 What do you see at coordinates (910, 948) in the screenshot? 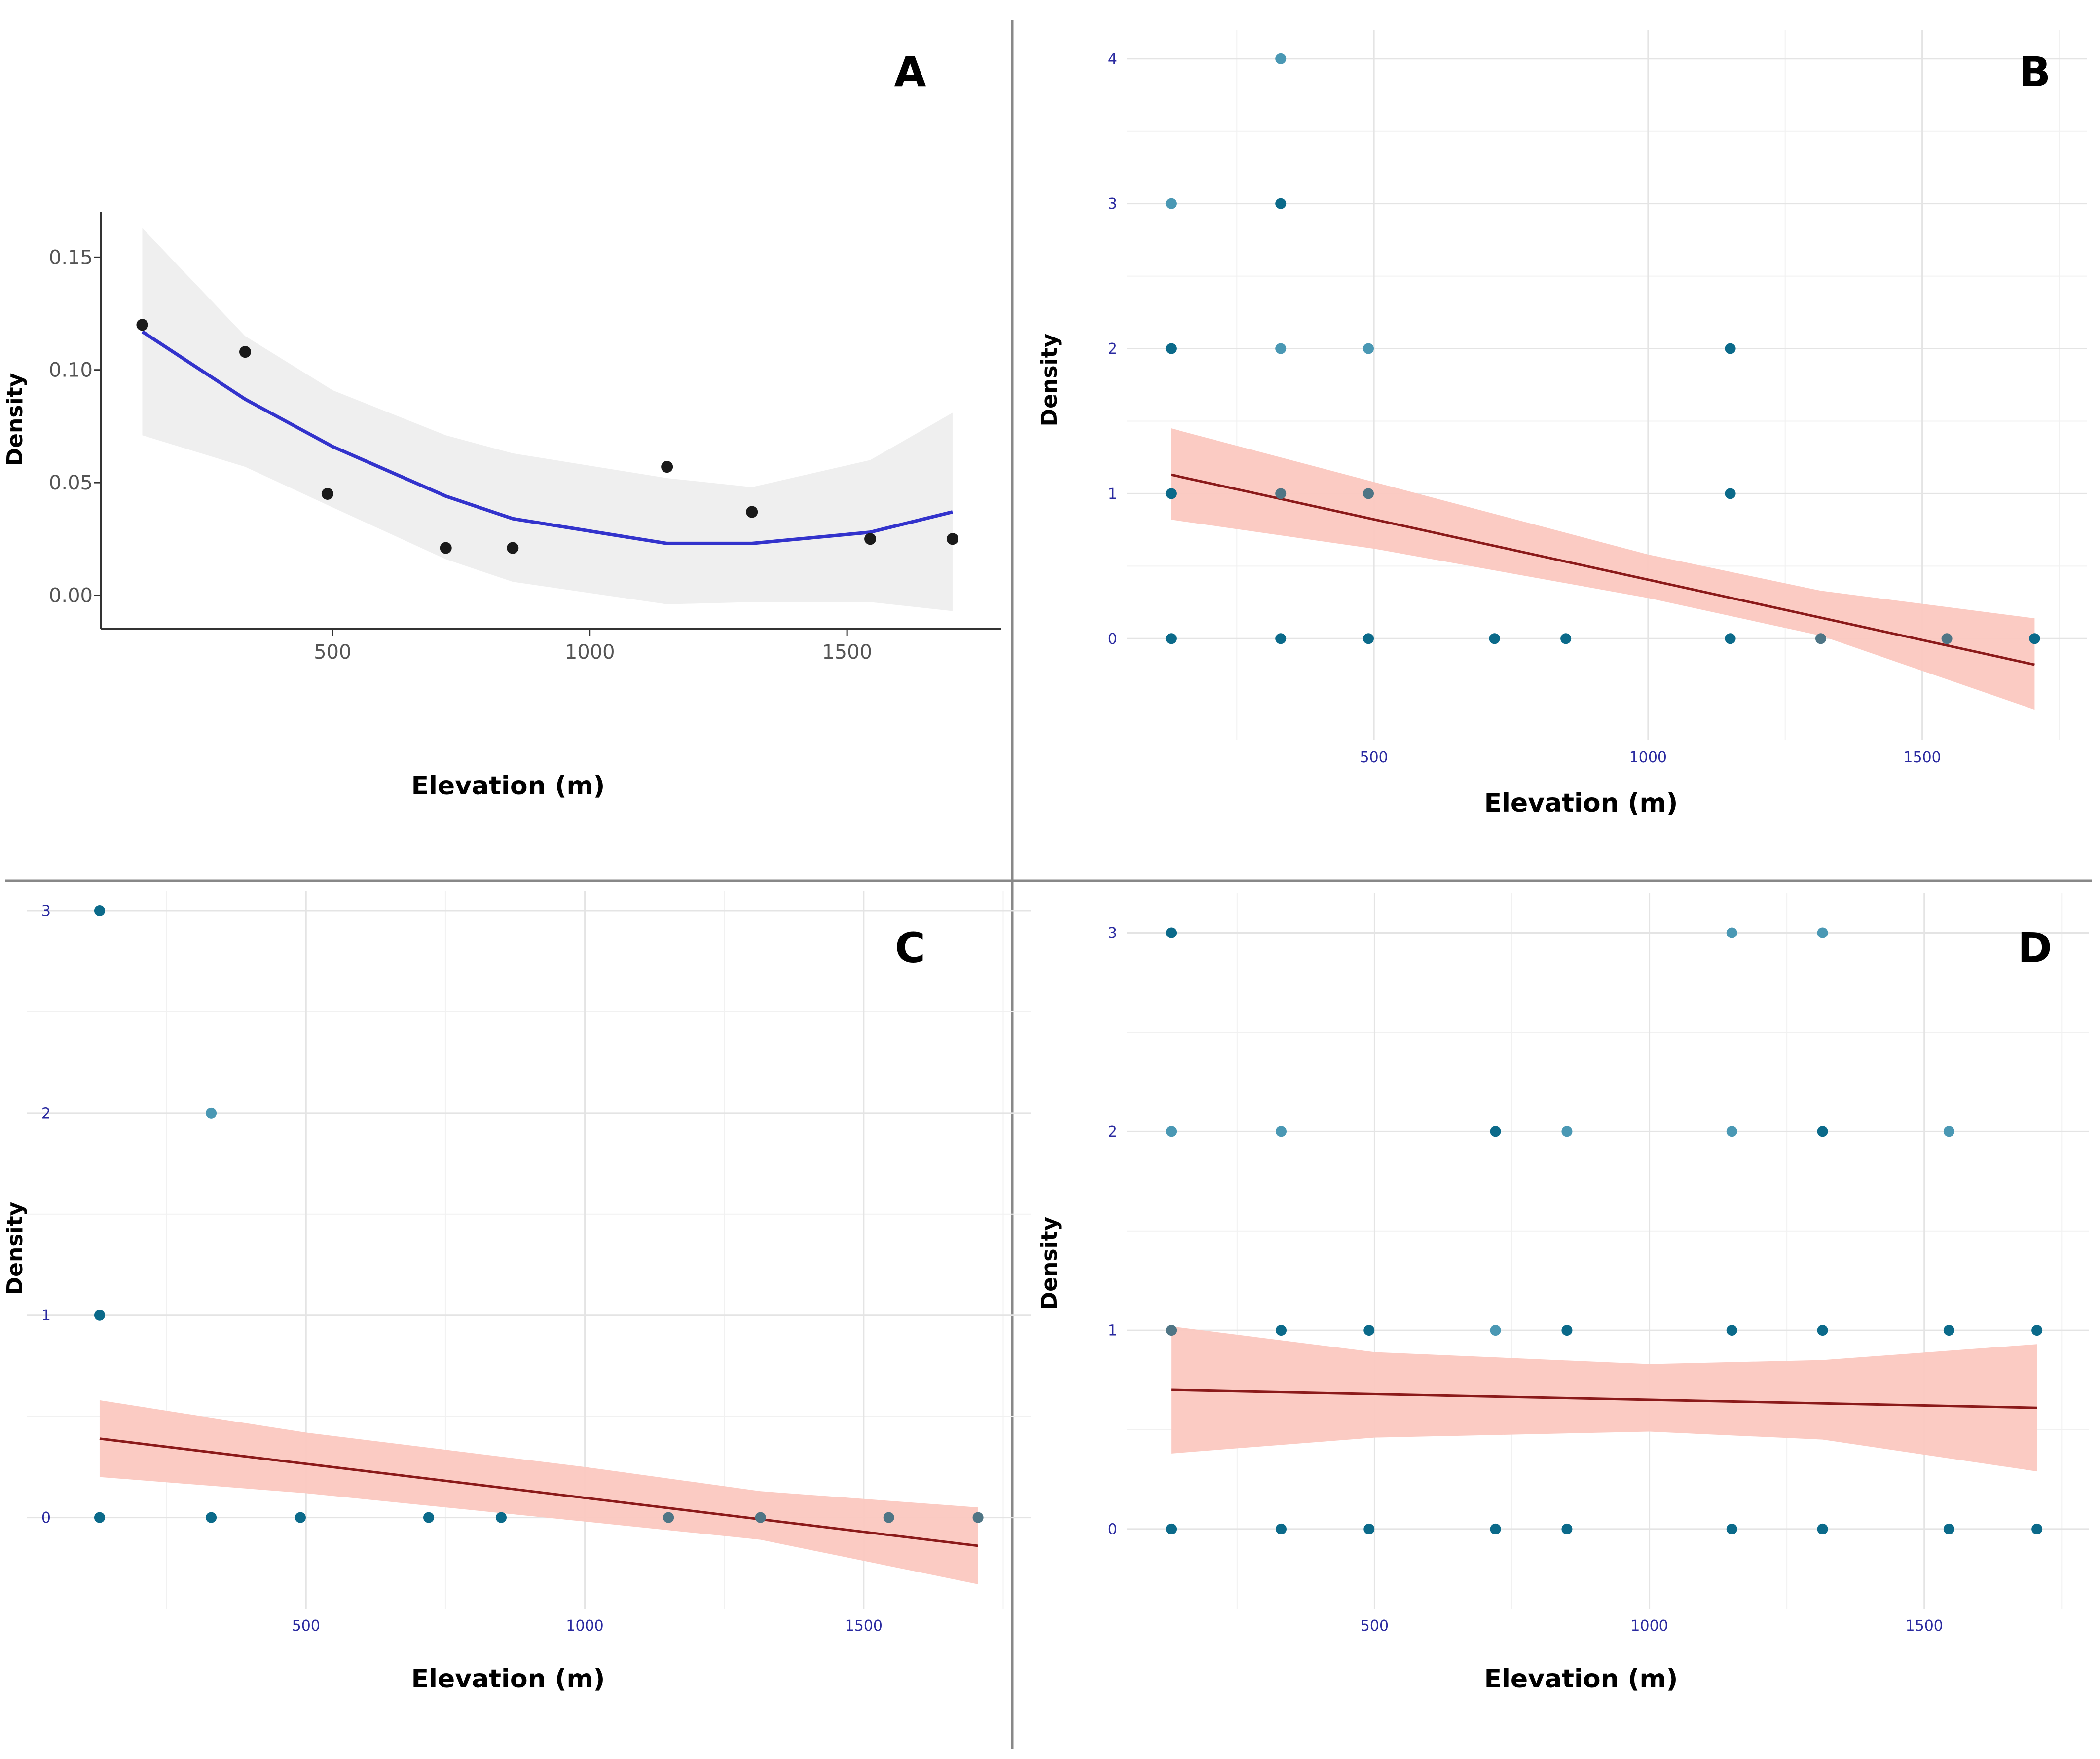
I see `panel-label: C` at bounding box center [910, 948].